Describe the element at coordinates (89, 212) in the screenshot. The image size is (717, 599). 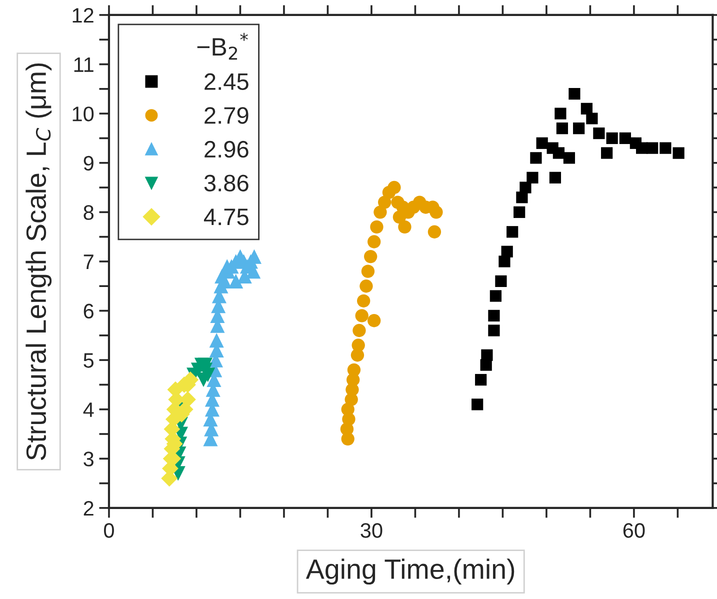
I see `y-tick-label: 8` at that location.